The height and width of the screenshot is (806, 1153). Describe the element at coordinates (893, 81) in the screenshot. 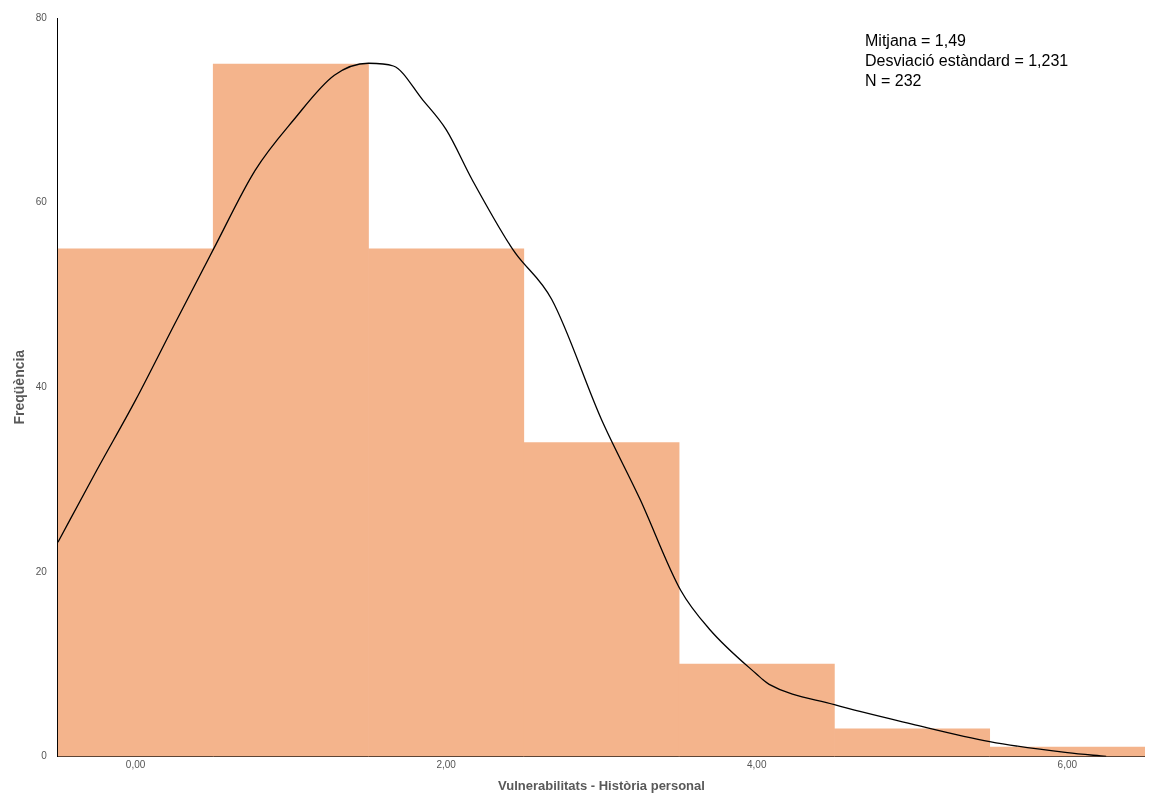

I see `annotation: N = 232` at that location.